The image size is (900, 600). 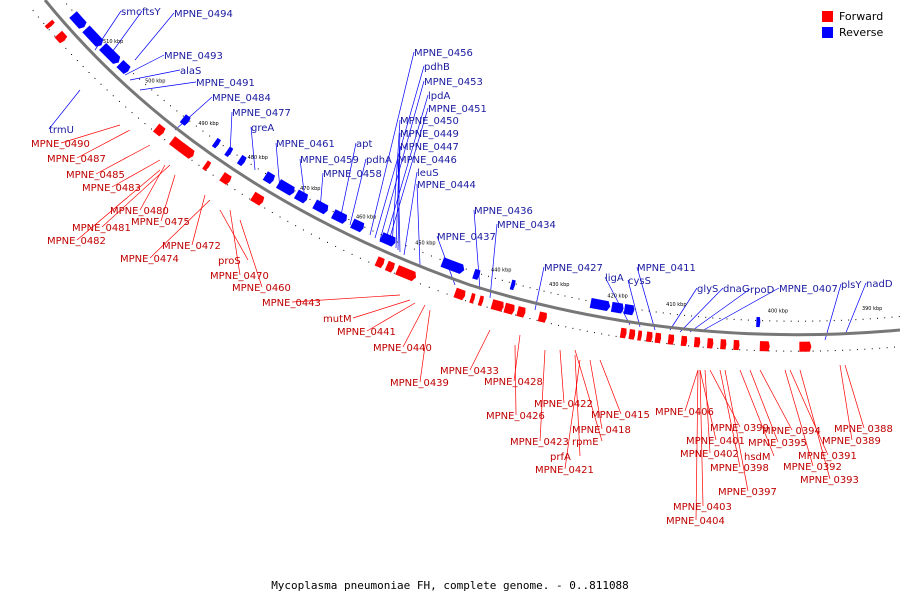 What do you see at coordinates (827, 456) in the screenshot?
I see `forward-gene-label: MPNE_0391` at bounding box center [827, 456].